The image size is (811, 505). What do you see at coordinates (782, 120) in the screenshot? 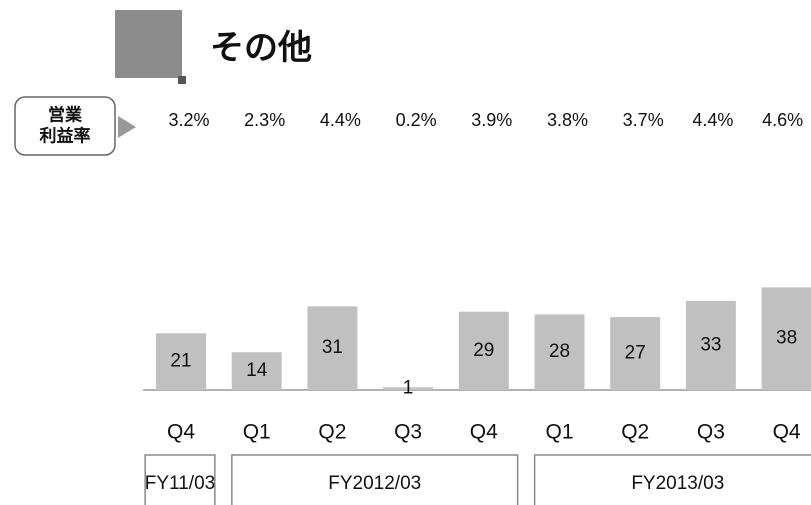
I see `margin-label: 4.6%` at bounding box center [782, 120].